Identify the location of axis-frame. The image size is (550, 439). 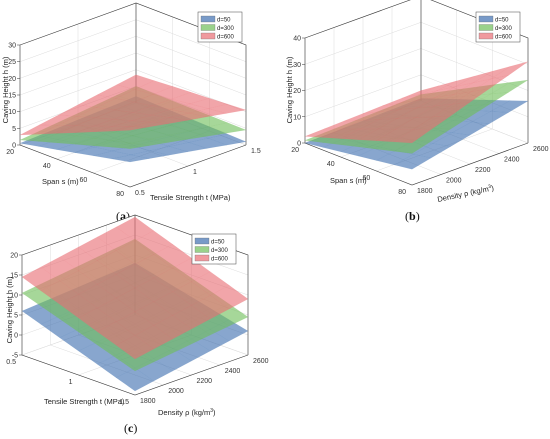
(135, 325).